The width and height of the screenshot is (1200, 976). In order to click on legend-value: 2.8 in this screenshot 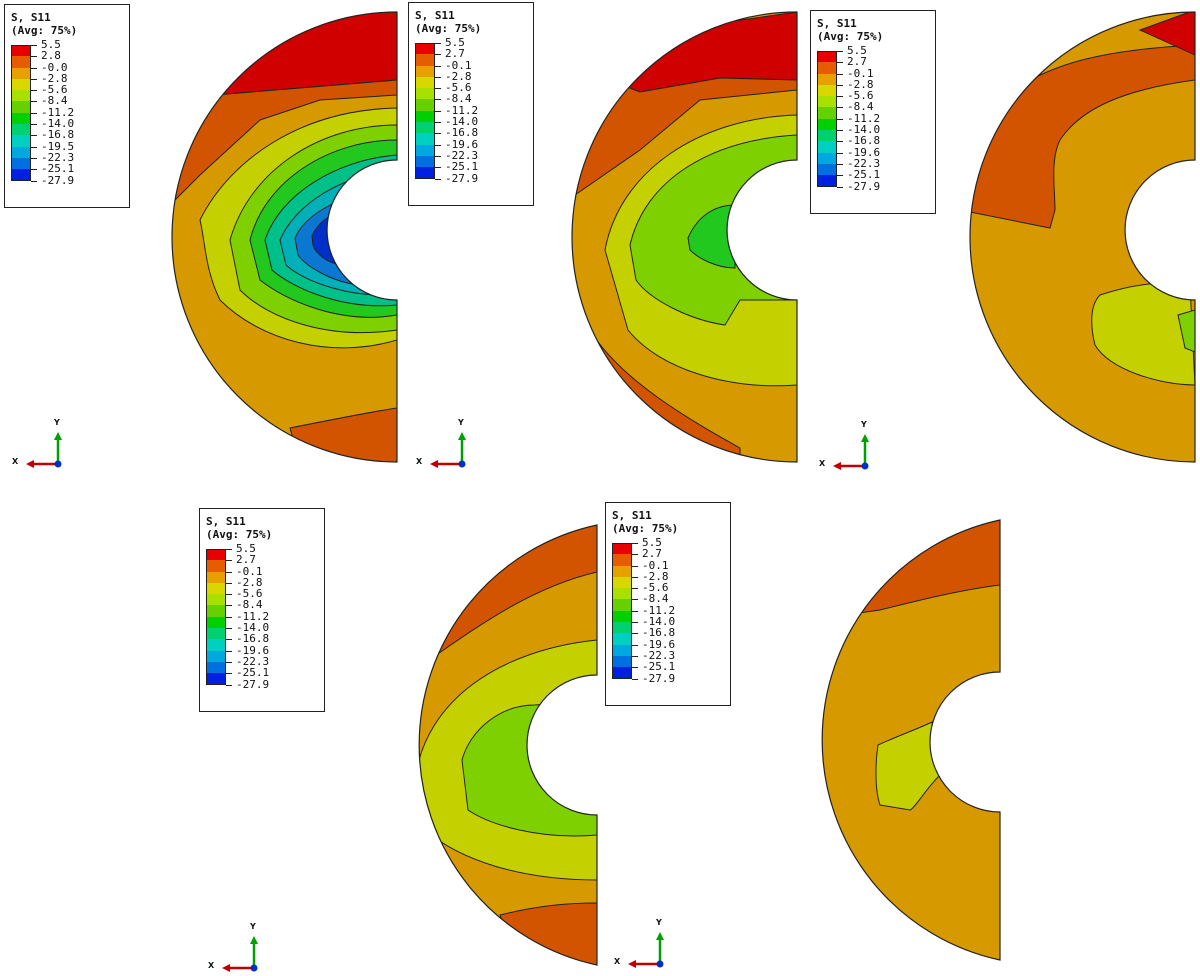, I will do `click(51, 56)`.